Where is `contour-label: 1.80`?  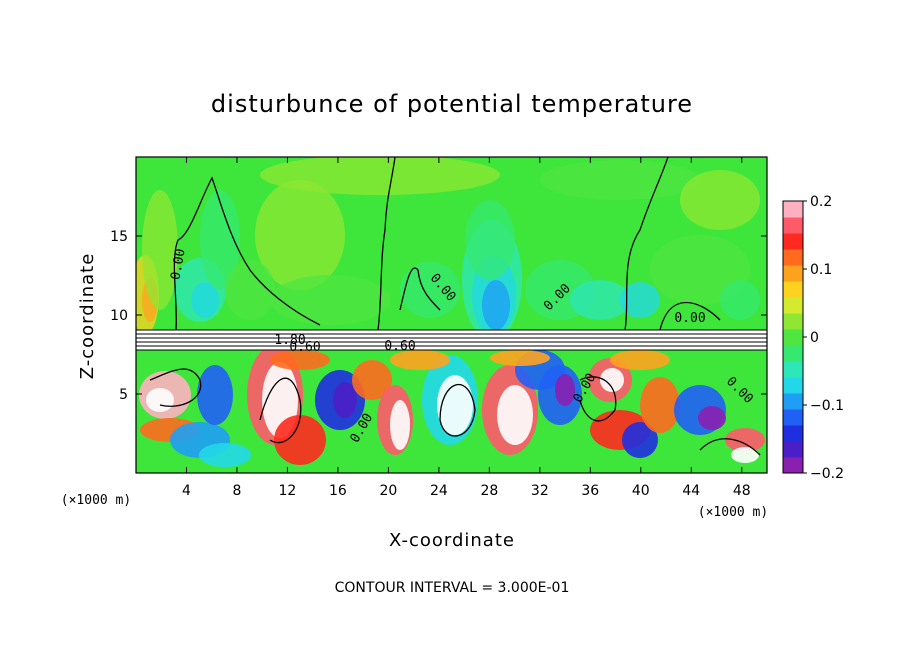
contour-label: 1.80 is located at coordinates (289, 340).